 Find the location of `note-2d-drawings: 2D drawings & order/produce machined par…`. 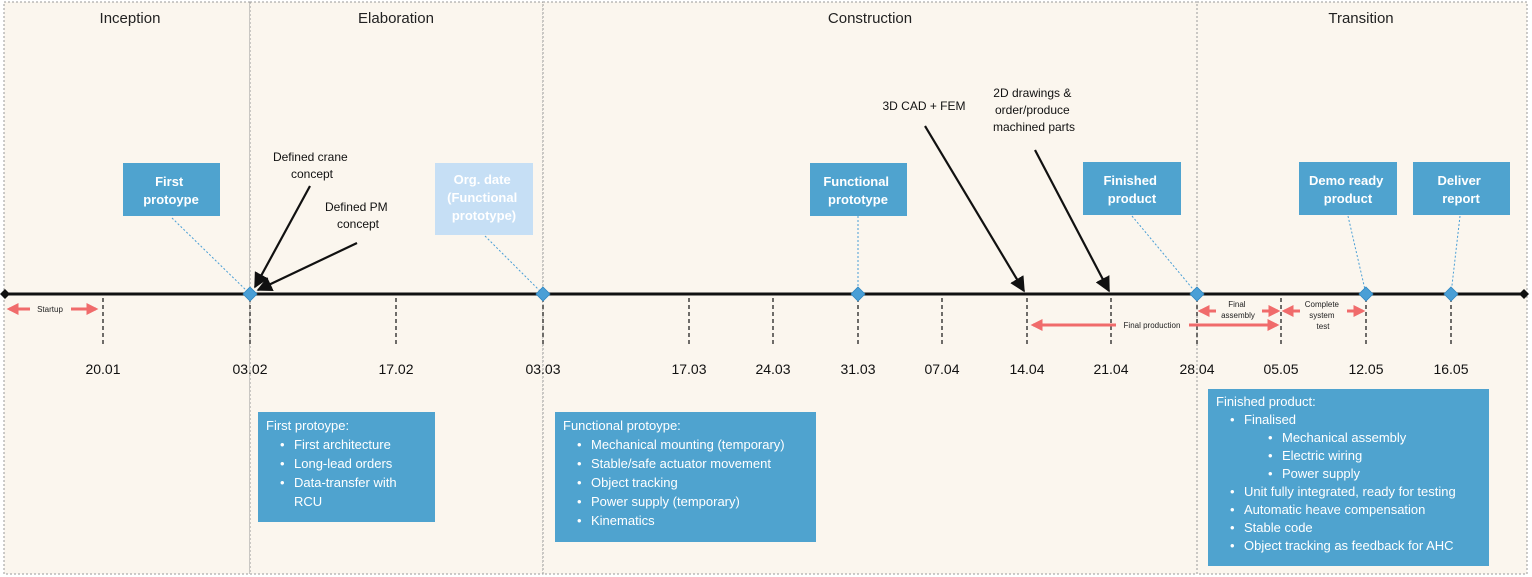

note-2d-drawings: 2D drawings & order/produce machined par… is located at coordinates (1034, 110).